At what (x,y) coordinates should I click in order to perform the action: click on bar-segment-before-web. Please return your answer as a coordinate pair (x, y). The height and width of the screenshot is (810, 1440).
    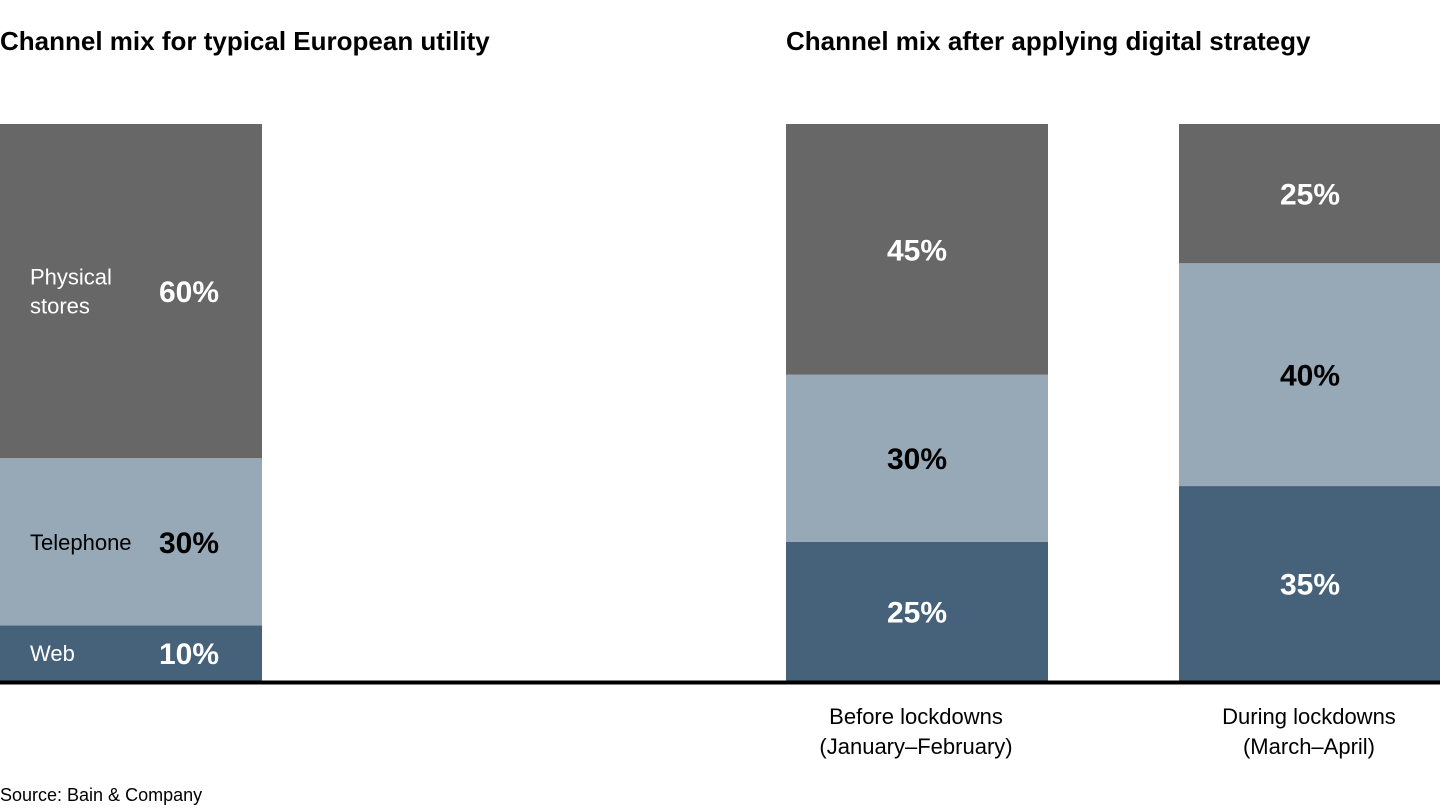
    Looking at the image, I should click on (917, 611).